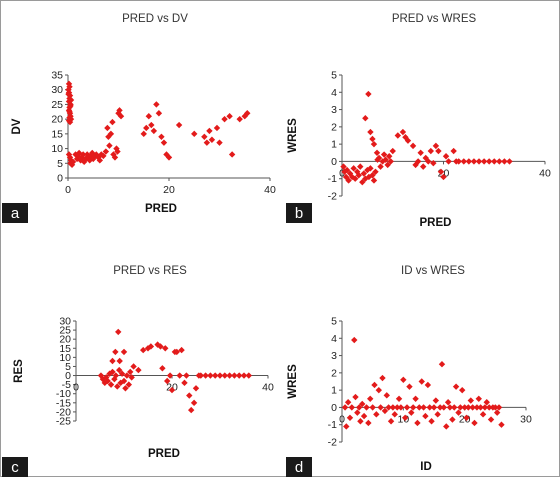 Image resolution: width=560 pixels, height=477 pixels. I want to click on x-tick-label: 20, so click(444, 173).